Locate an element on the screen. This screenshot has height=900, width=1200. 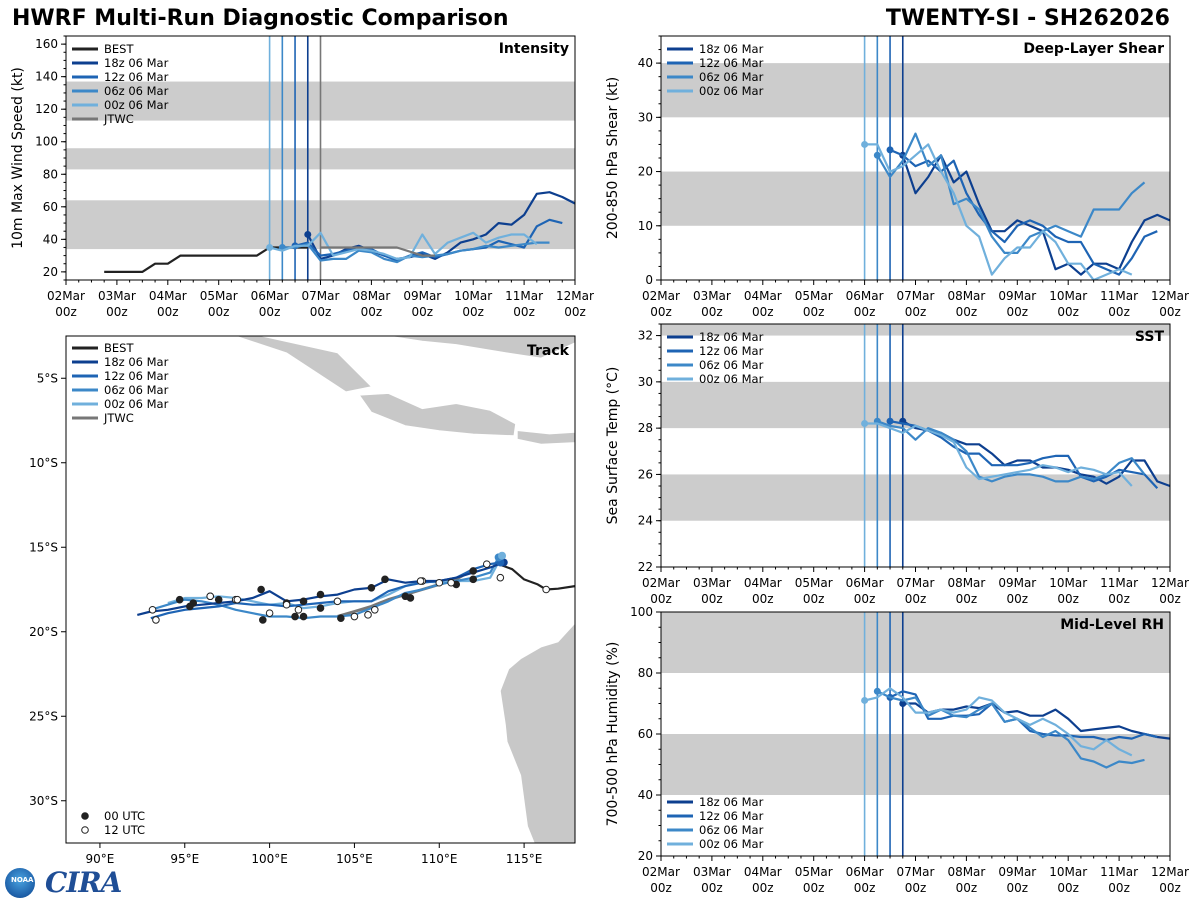
intensity-ytick-label: 20 is located at coordinates (50, 272).